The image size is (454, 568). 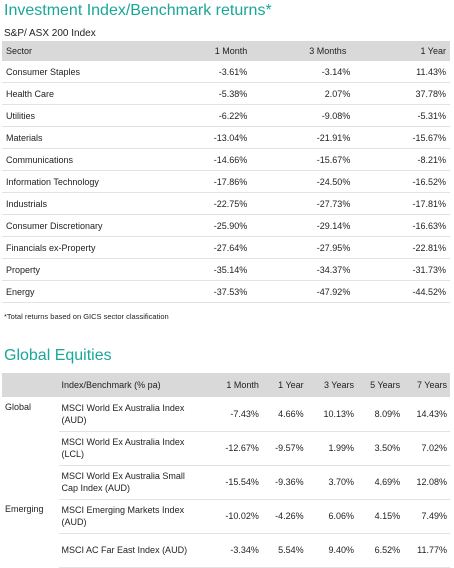 I want to click on sector-name: Health Care, so click(x=78, y=93).